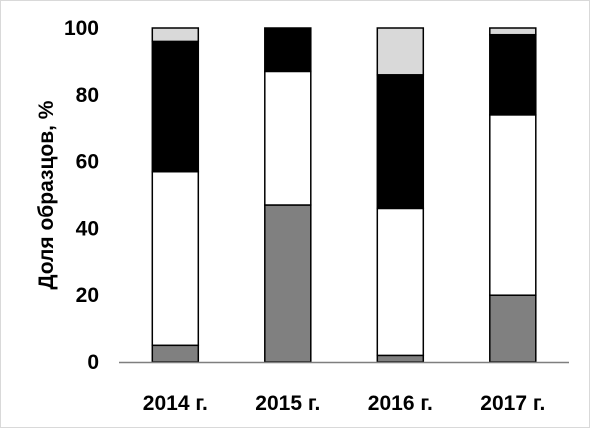 This screenshot has height=428, width=590. I want to click on bar-segment-2016-s2, so click(400, 282).